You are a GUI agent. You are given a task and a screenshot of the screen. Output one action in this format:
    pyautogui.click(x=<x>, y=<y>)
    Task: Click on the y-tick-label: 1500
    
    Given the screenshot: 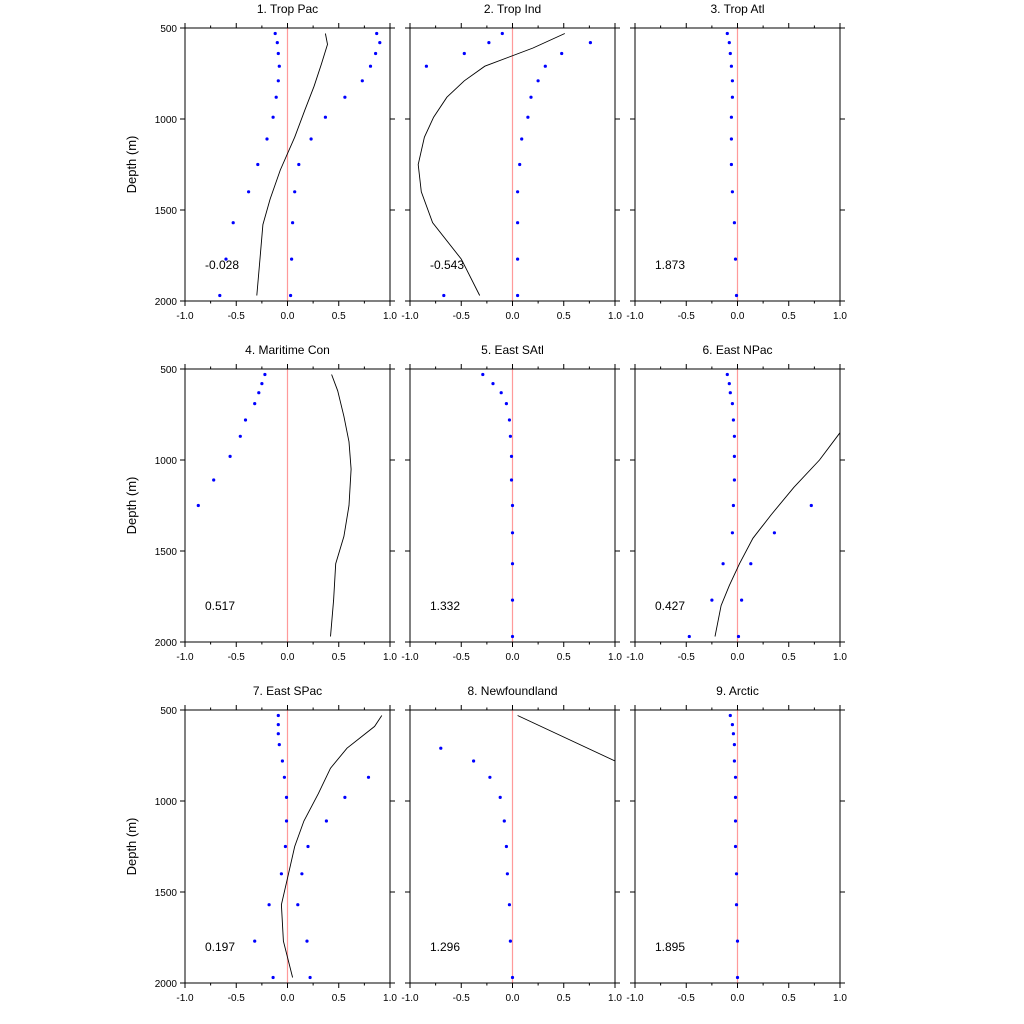 What is the action you would take?
    pyautogui.click(x=166, y=211)
    